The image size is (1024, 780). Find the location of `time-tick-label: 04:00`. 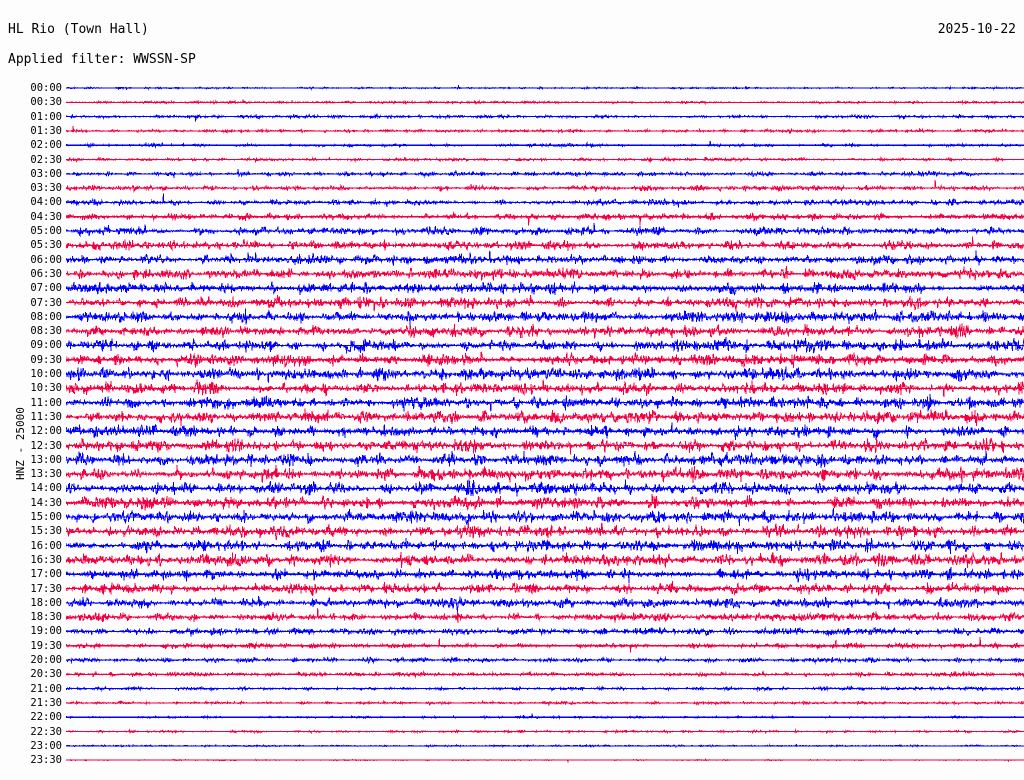

time-tick-label: 04:00 is located at coordinates (46, 202).